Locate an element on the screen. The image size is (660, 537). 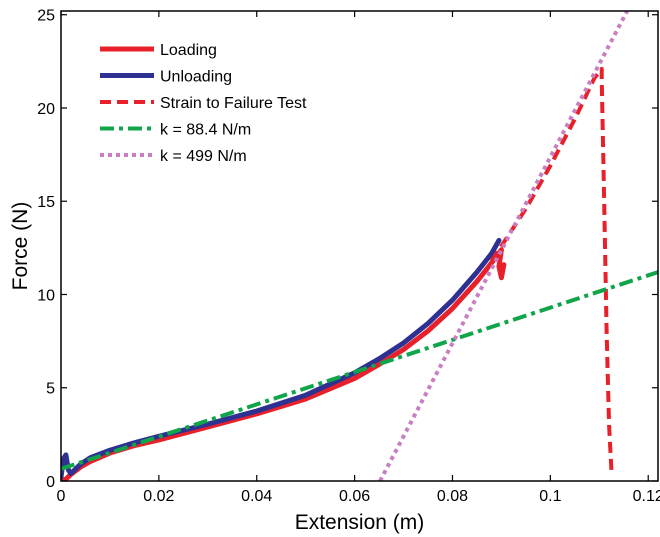
x-tick-label: 0.1 is located at coordinates (550, 496).